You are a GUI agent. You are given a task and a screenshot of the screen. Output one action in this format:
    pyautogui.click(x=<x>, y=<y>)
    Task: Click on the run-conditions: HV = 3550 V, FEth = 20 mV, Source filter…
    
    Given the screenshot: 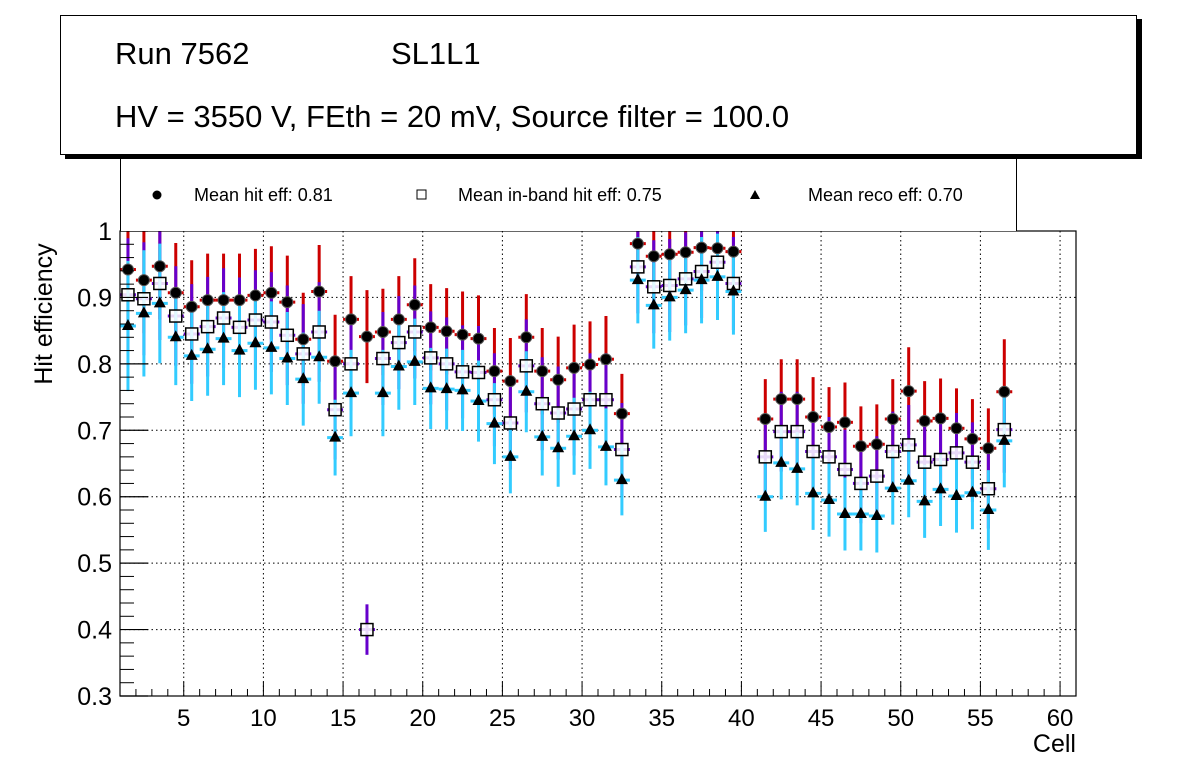 What is the action you would take?
    pyautogui.click(x=452, y=116)
    